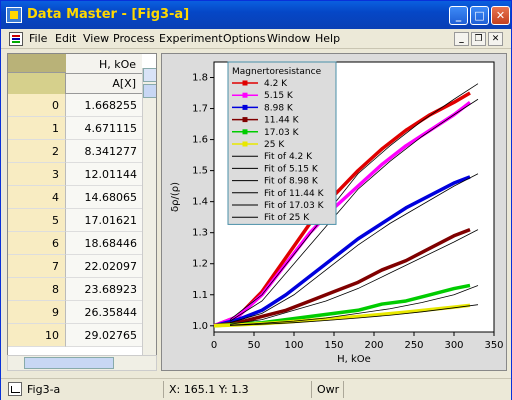  Describe the element at coordinates (282, 133) in the screenshot. I see `legend-entry: 17.03 K` at that location.